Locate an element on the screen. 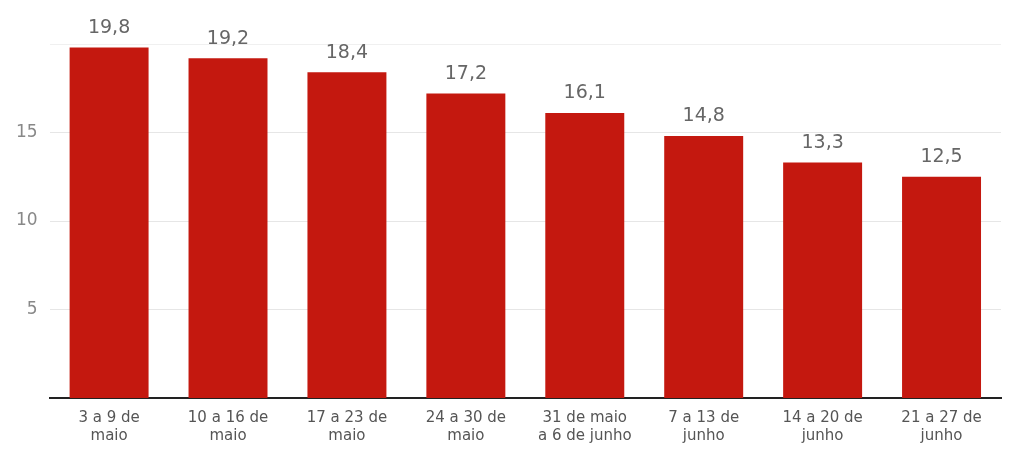  y-tick-label: 5 is located at coordinates (32, 307).